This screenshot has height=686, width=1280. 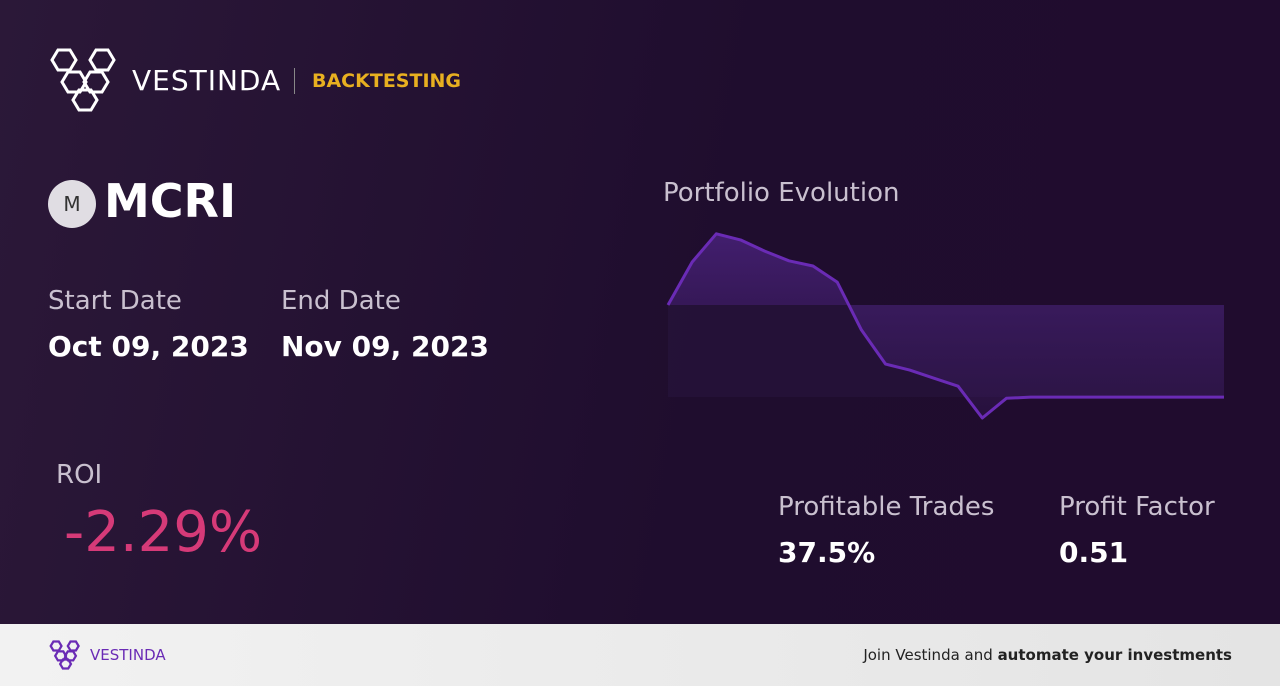 What do you see at coordinates (341, 301) in the screenshot?
I see `end-label: End Date` at bounding box center [341, 301].